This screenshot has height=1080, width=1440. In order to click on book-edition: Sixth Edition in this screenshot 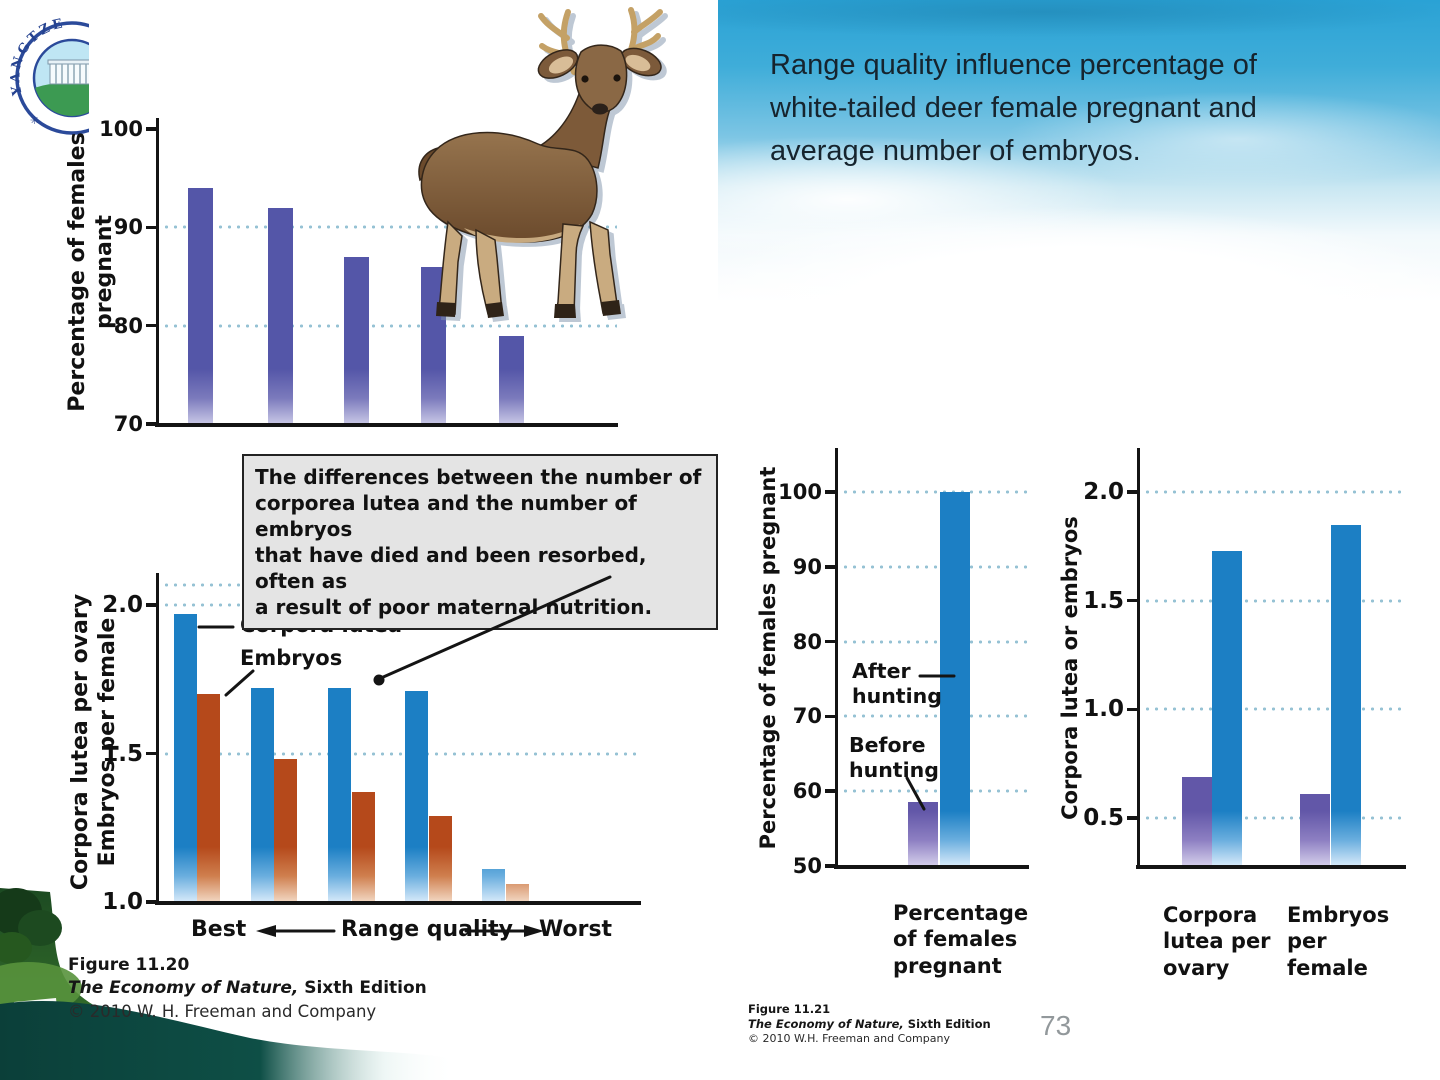, I will do `click(947, 1024)`.